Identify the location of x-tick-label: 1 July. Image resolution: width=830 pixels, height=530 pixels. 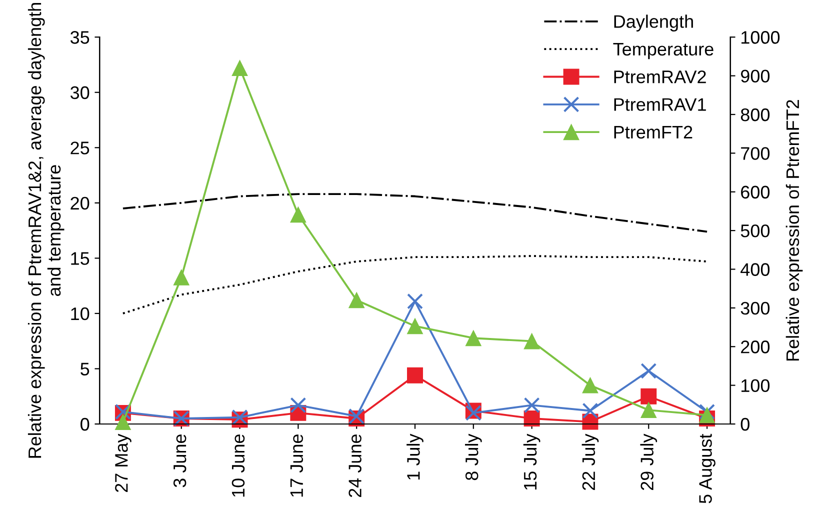
(415, 457).